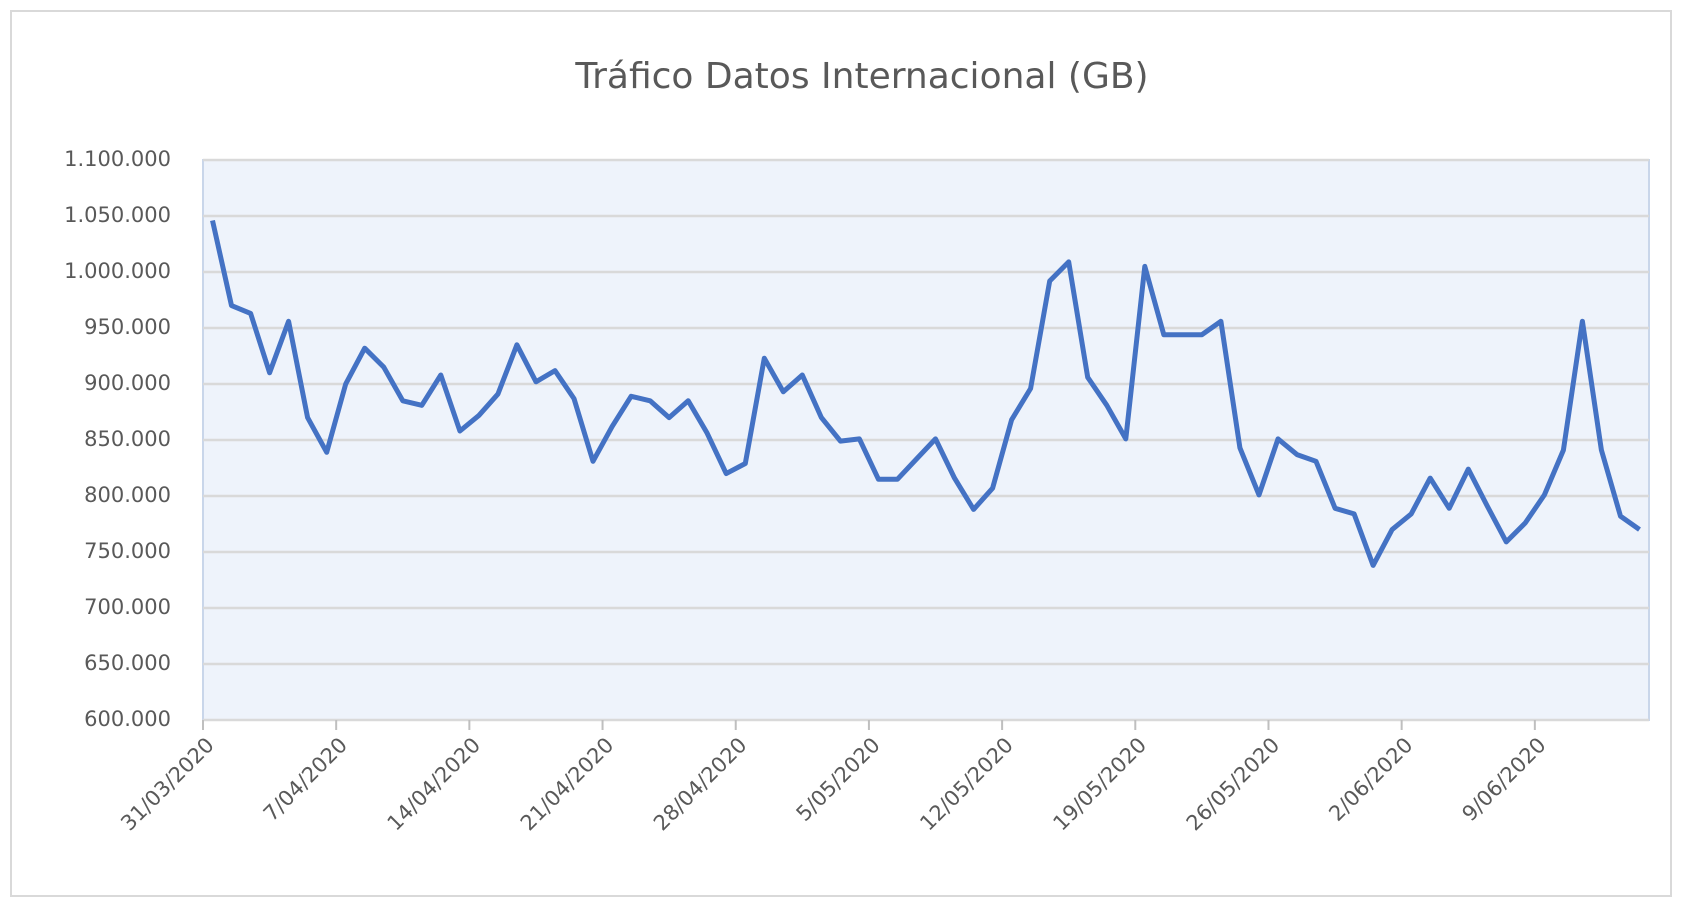 The image size is (1681, 902). I want to click on y-tick-label: 600.000, so click(127, 719).